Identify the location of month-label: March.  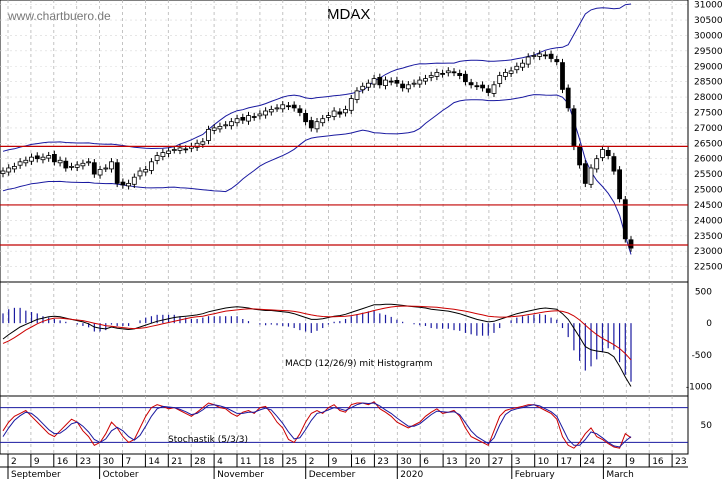
(619, 474).